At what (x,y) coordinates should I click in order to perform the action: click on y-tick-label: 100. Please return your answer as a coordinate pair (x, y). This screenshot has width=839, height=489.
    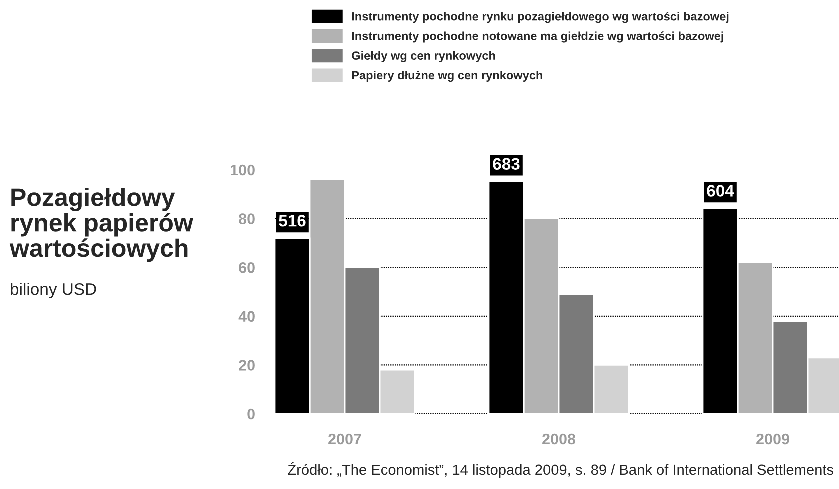
    Looking at the image, I should click on (243, 170).